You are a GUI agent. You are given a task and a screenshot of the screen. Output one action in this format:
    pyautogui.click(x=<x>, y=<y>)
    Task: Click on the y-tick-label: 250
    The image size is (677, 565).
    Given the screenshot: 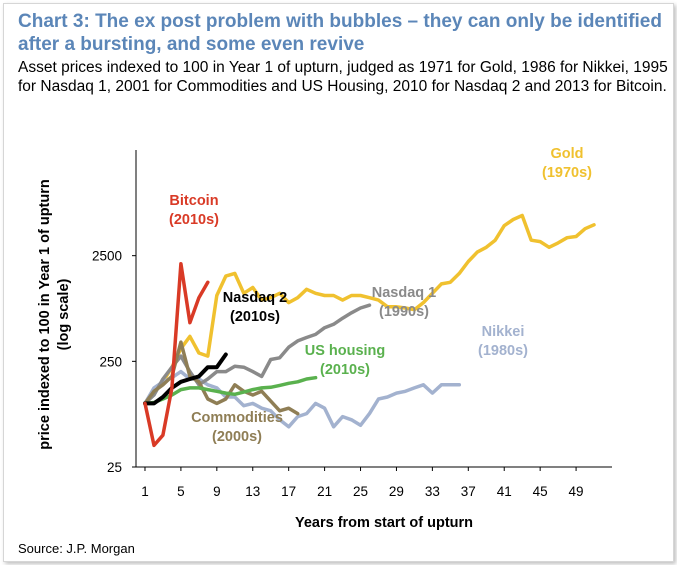 What is the action you would take?
    pyautogui.click(x=110, y=361)
    